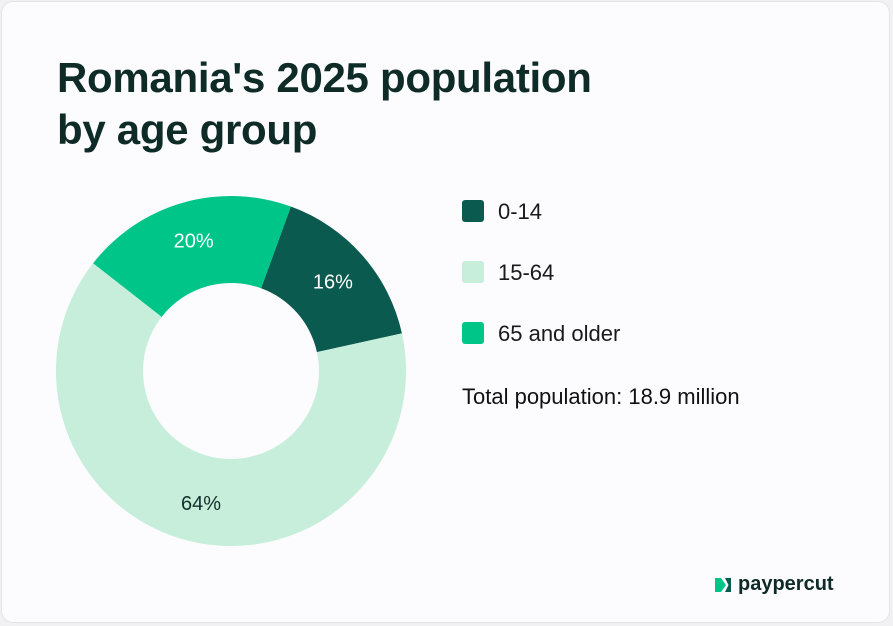 The image size is (893, 626). Describe the element at coordinates (520, 211) in the screenshot. I see `legend-label-0-14: 0-14` at that location.